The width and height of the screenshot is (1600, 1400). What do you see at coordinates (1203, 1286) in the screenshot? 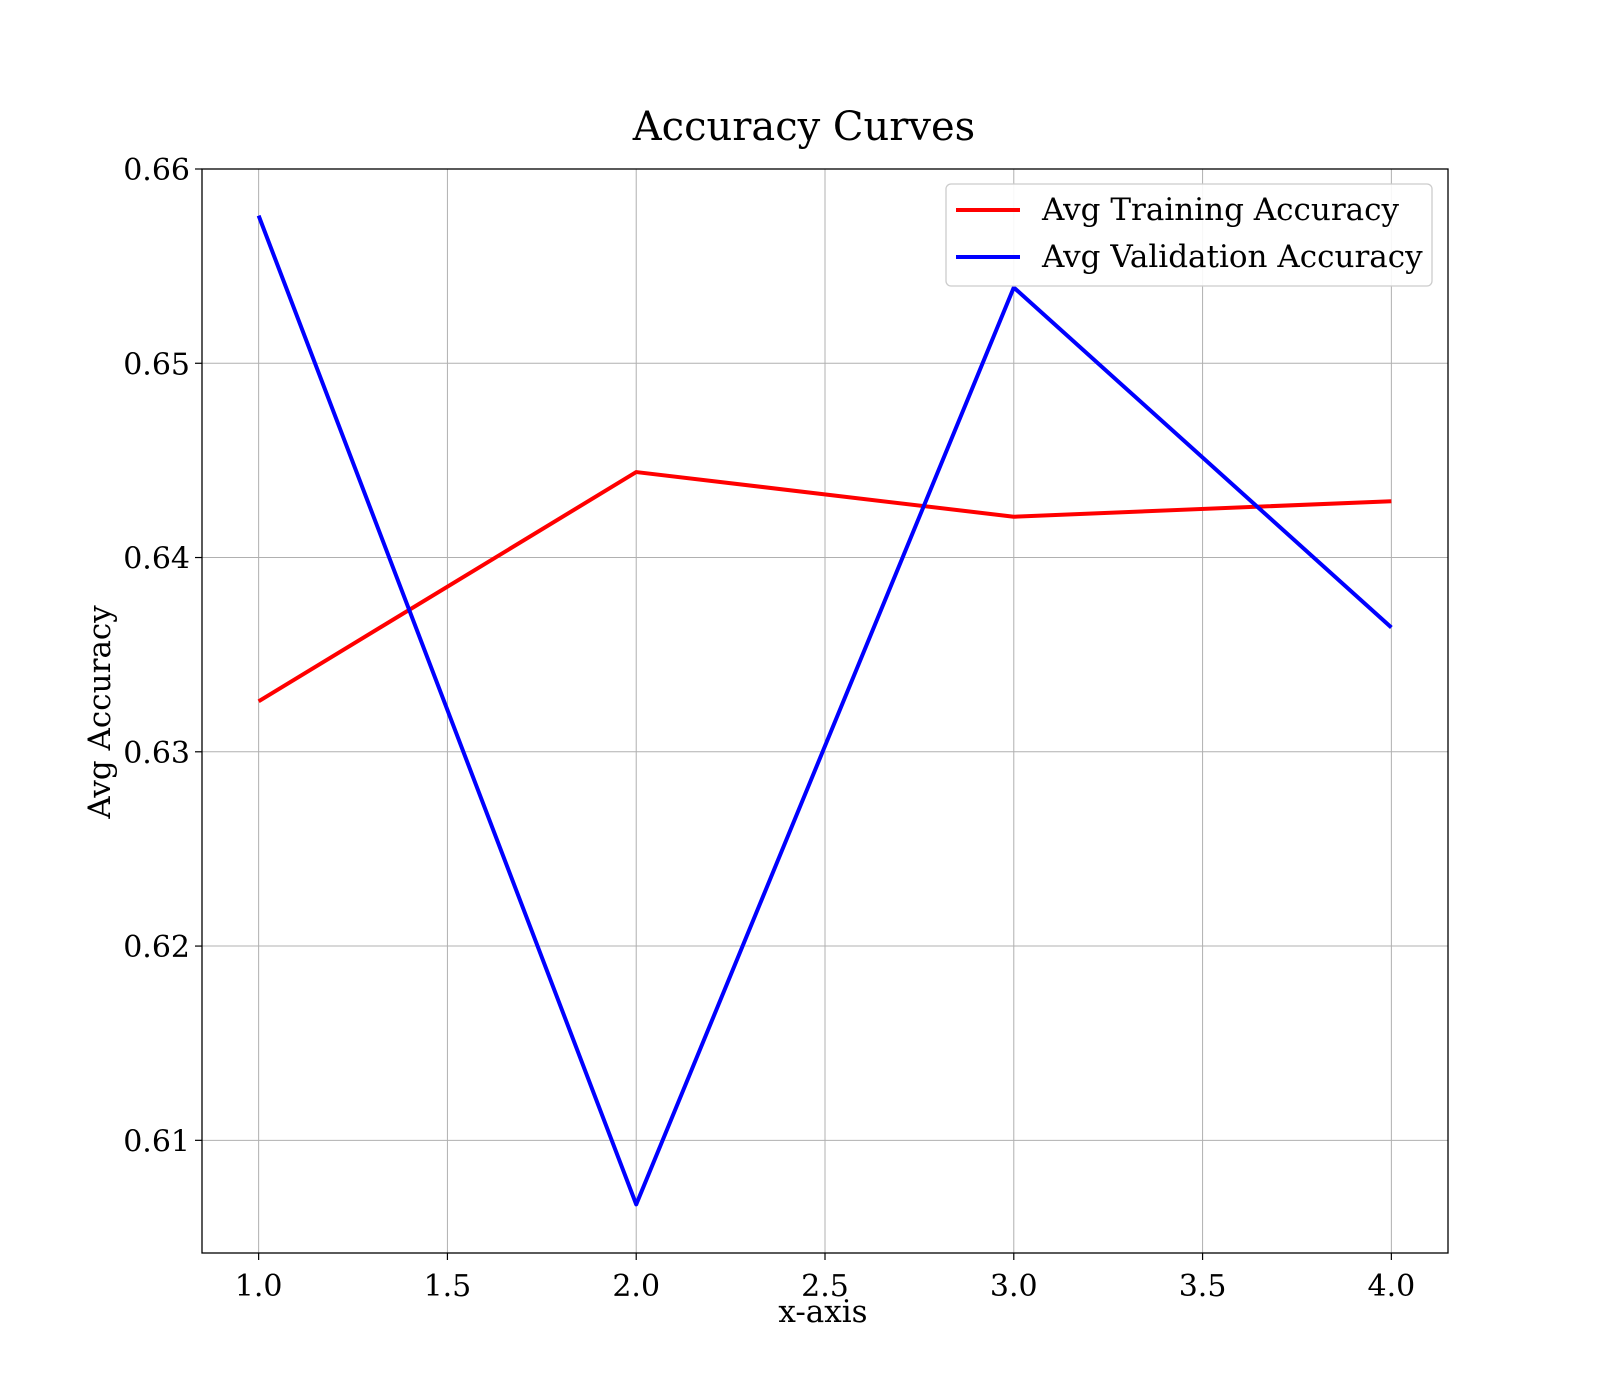
I see `x-tick-label: 3.5` at bounding box center [1203, 1286].